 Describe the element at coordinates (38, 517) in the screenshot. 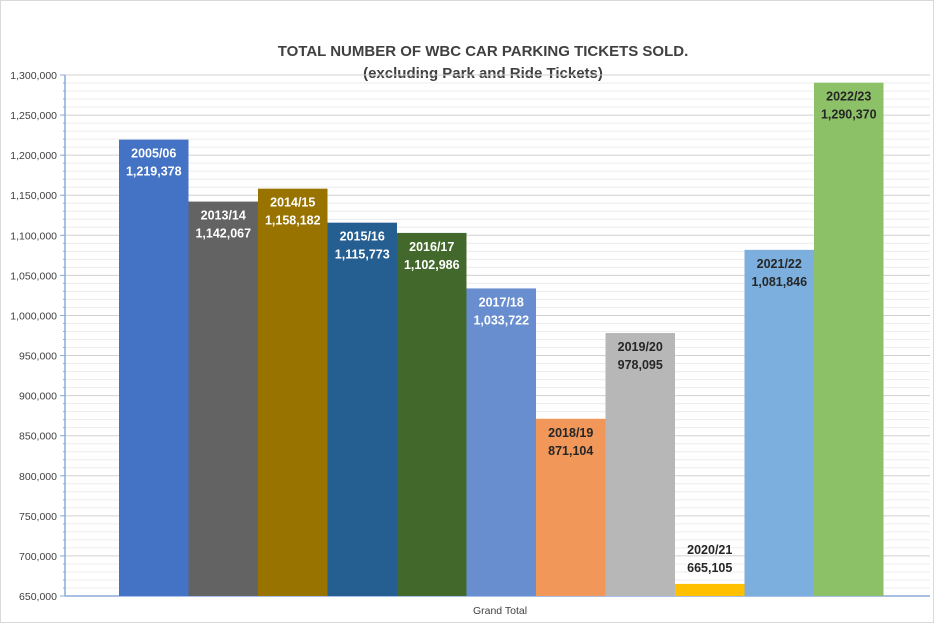

I see `y-tick-label: 750,000` at that location.